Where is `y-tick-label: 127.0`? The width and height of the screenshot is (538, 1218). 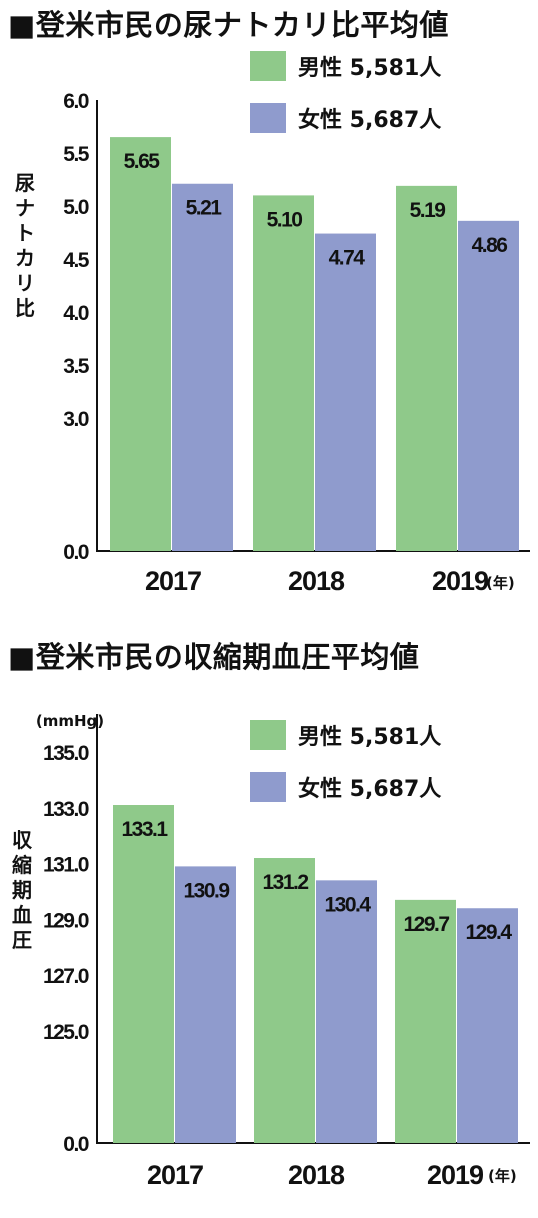
y-tick-label: 127.0 is located at coordinates (66, 976).